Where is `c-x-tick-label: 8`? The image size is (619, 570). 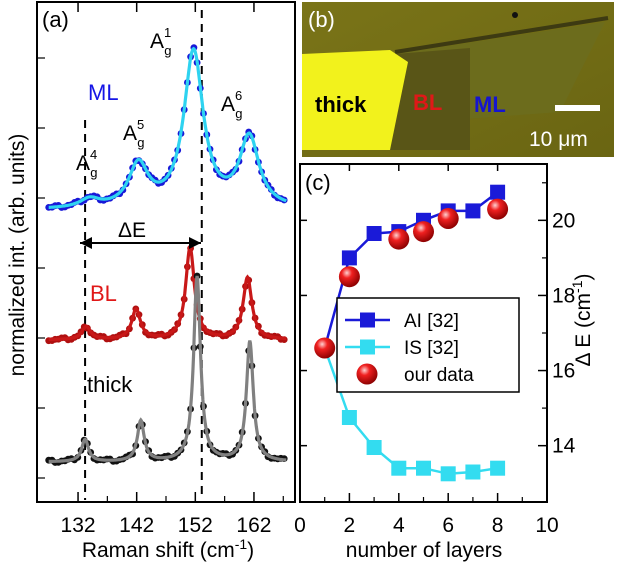
c-x-tick-label: 8 is located at coordinates (498, 525).